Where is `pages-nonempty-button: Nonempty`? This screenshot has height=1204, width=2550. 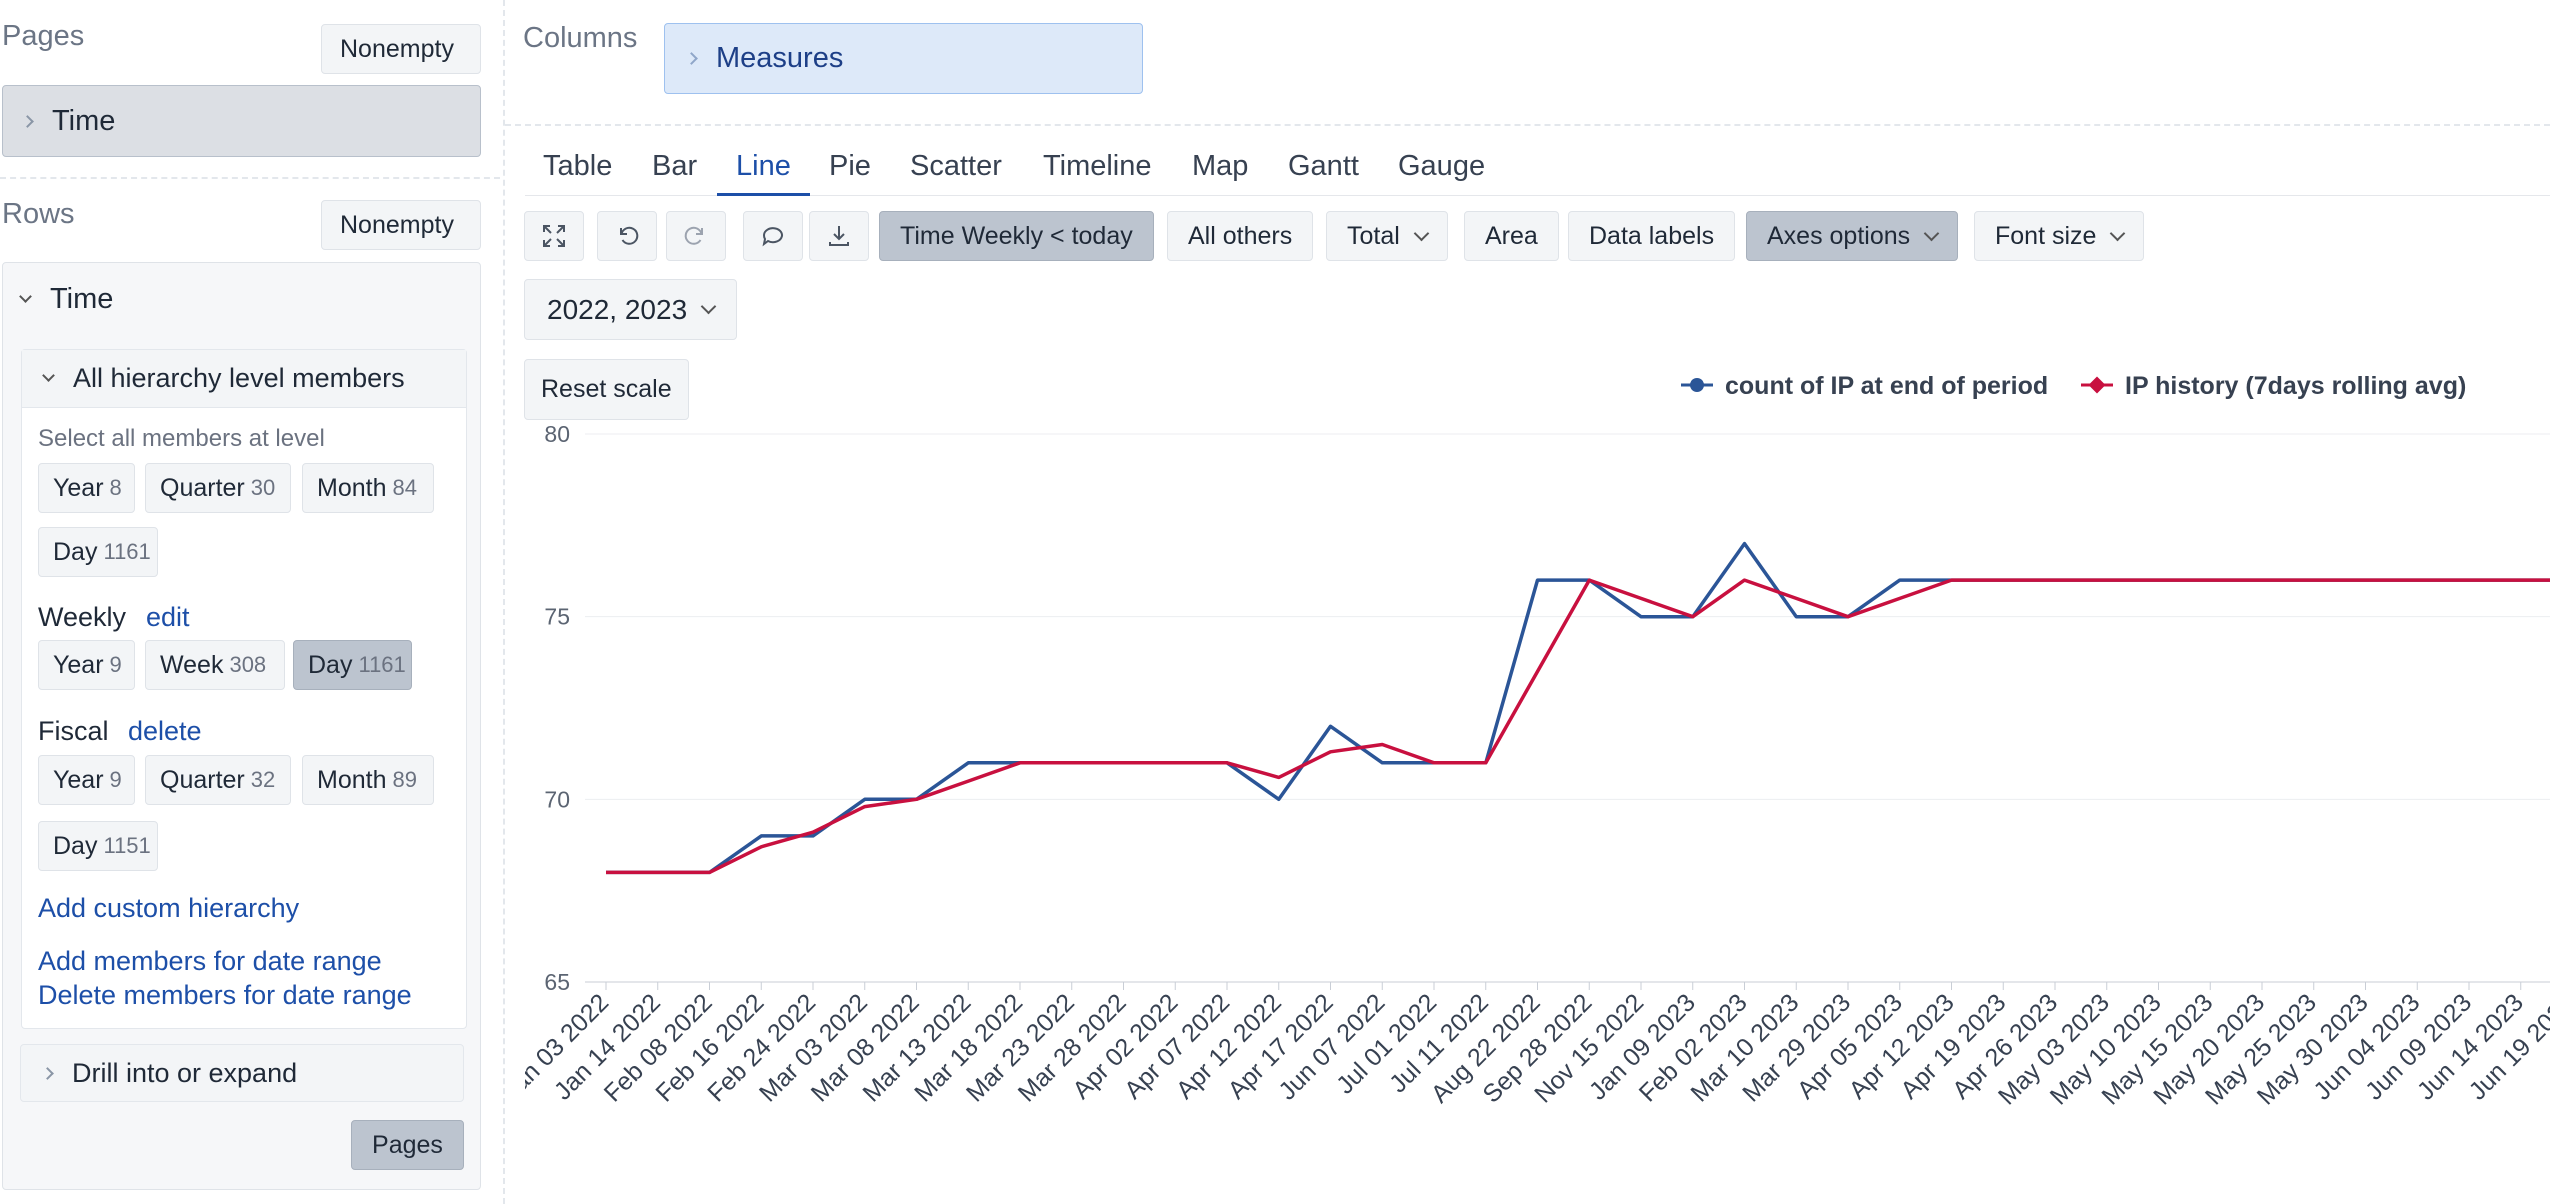
pages-nonempty-button: Nonempty is located at coordinates (401, 49).